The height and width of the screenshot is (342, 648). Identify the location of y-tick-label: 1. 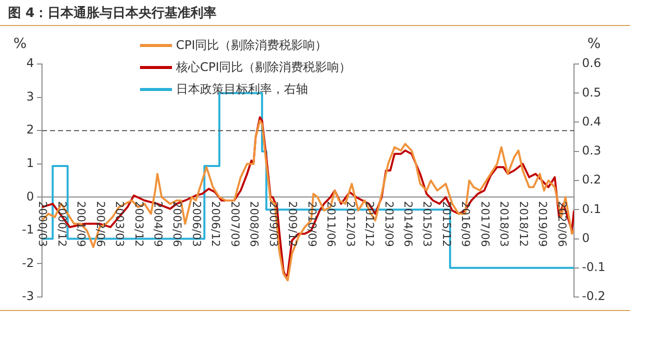
(30, 163).